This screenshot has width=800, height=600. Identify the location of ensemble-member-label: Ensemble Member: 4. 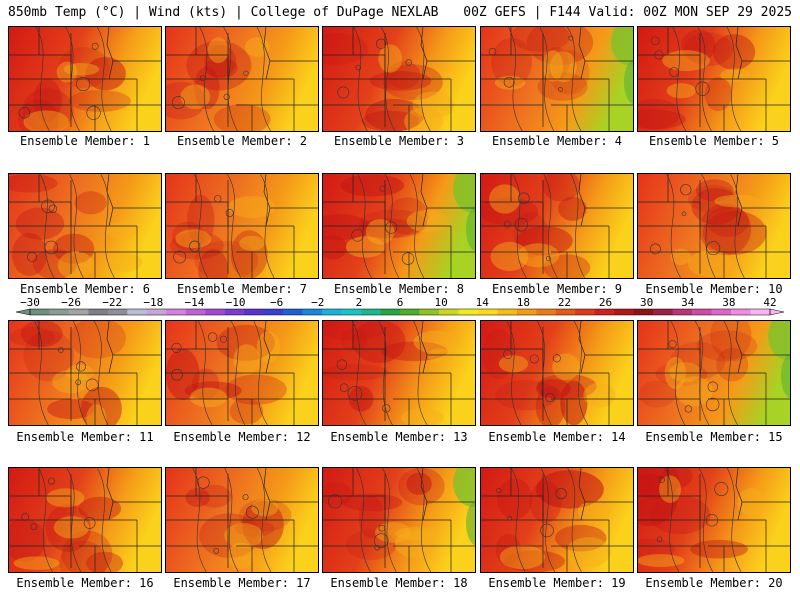
(557, 141).